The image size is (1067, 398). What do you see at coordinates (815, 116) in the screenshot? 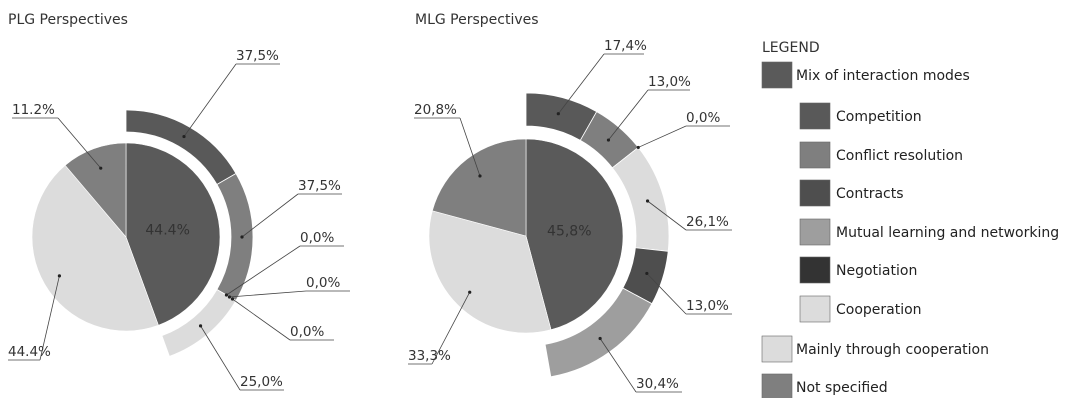
I see `legend-swatch-competition` at bounding box center [815, 116].